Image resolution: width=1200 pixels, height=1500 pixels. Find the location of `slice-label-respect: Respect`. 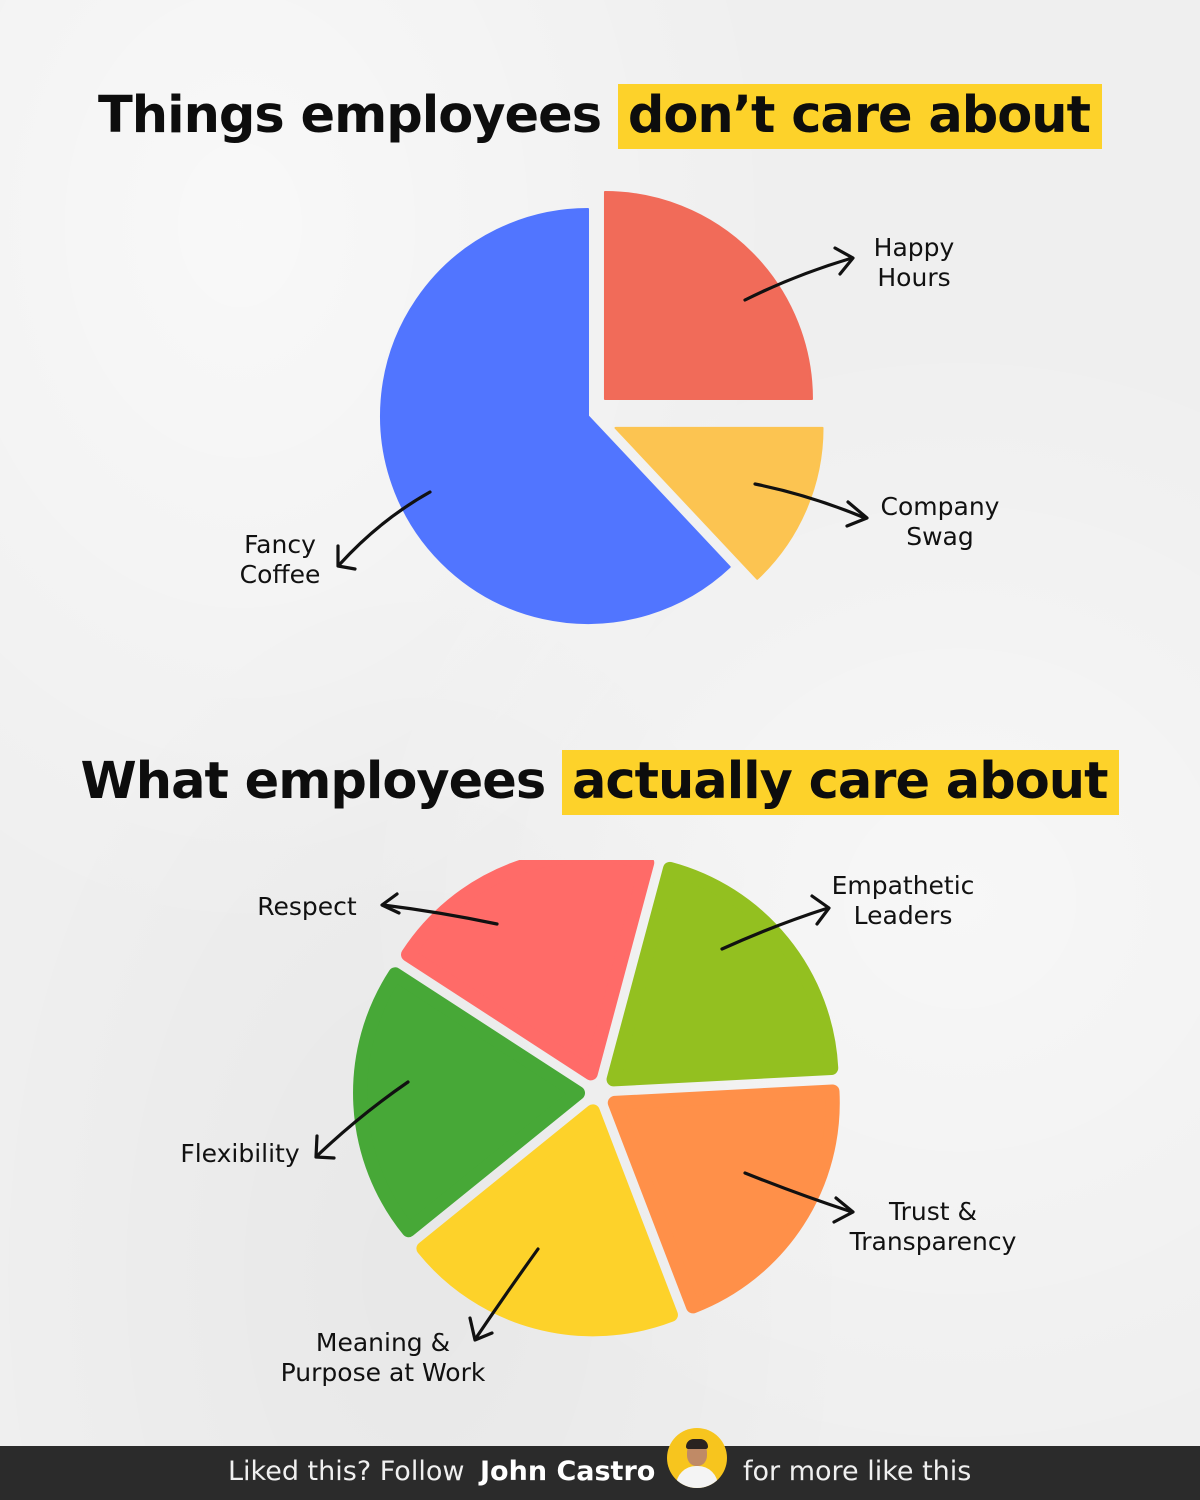

slice-label-respect: Respect is located at coordinates (307, 906).